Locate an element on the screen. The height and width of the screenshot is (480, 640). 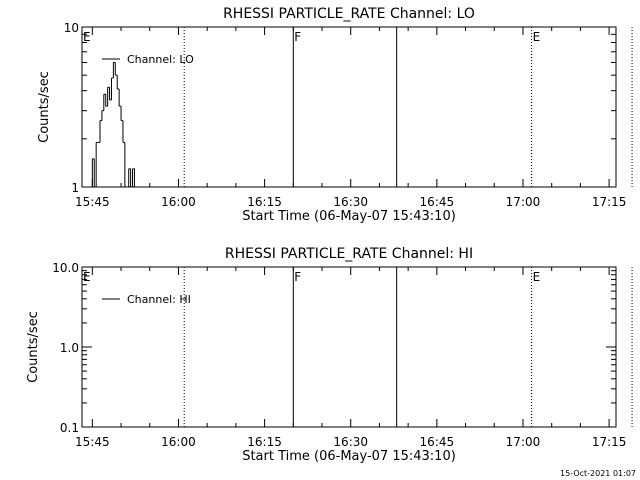
y-tick-label: 10.0 is located at coordinates (65, 268).